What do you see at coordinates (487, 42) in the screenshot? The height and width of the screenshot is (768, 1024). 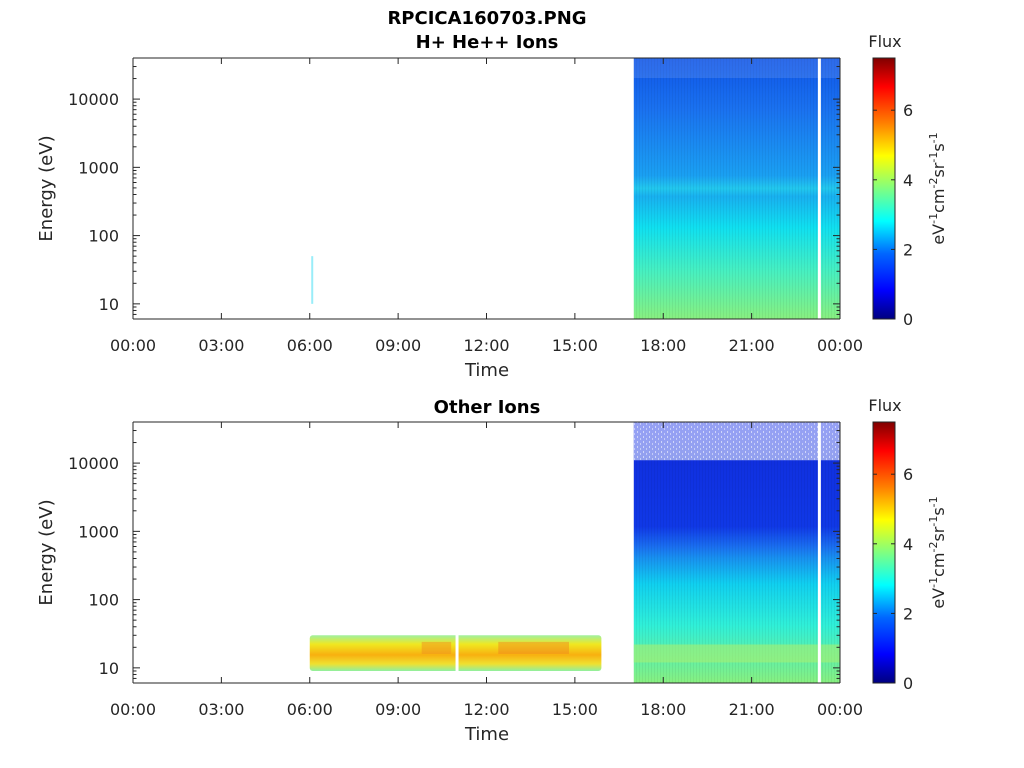 I see `panel-title: H+ He++ Ions` at bounding box center [487, 42].